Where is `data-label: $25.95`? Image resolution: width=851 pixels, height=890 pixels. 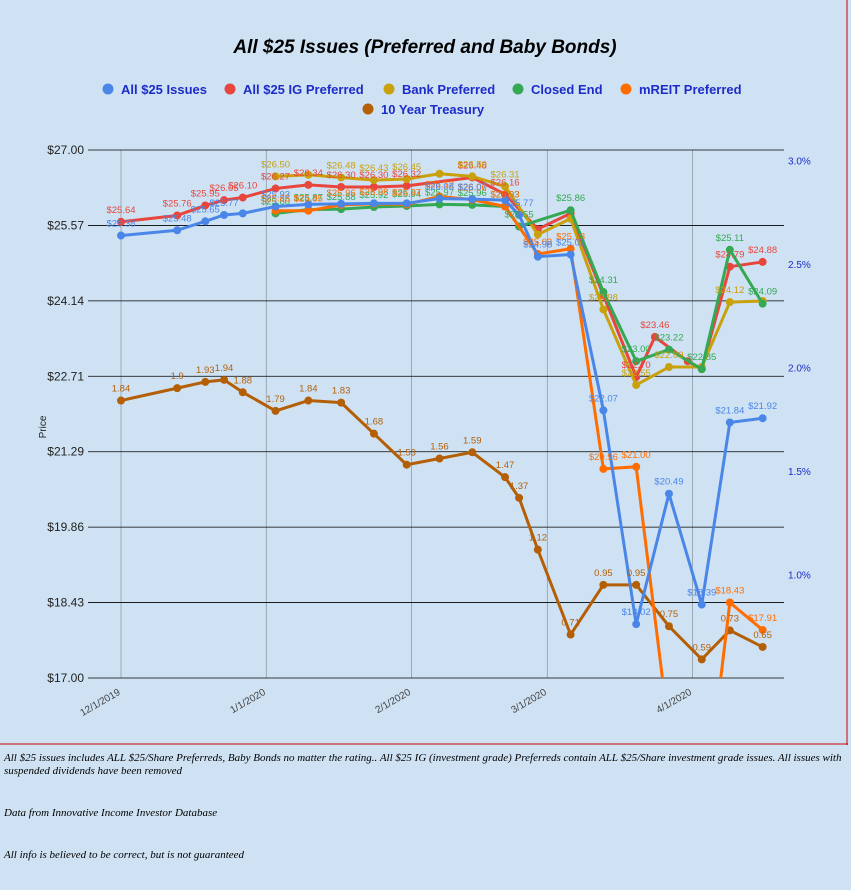 data-label: $25.95 is located at coordinates (205, 193).